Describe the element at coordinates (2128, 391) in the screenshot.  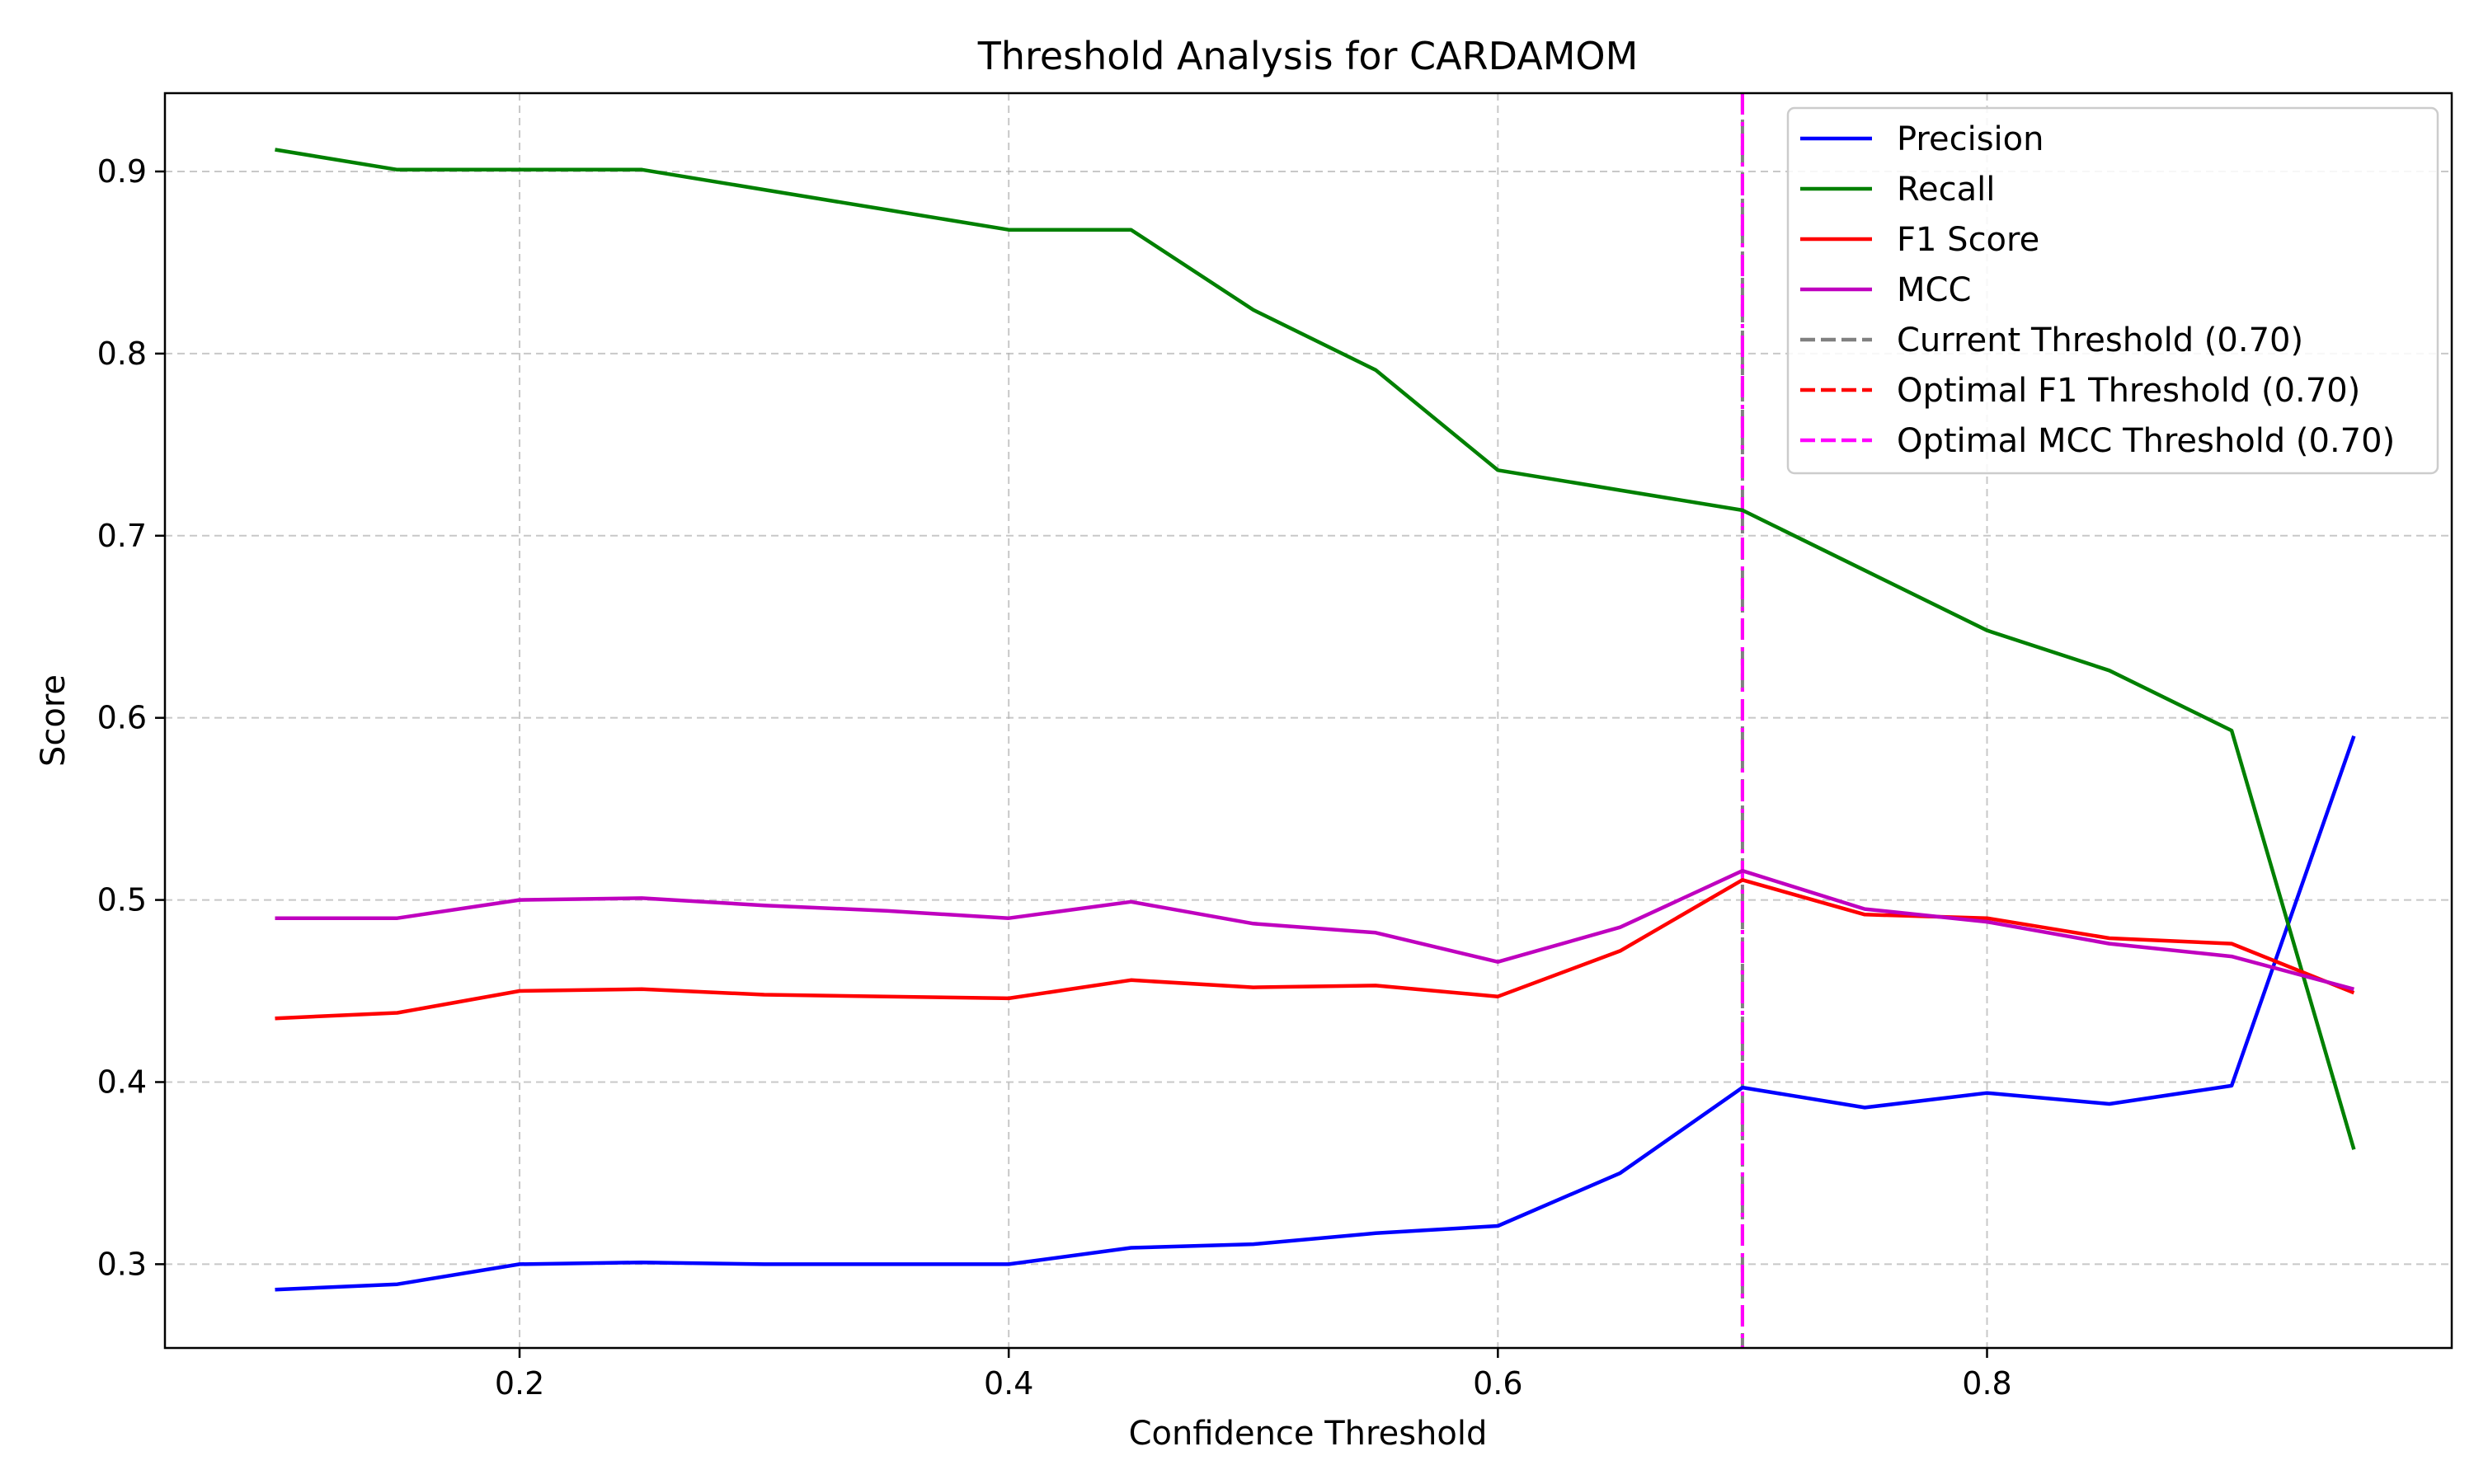
I see `legend-label-optimal-f1-threshold-0-70: Optimal F1 Threshold (0.70)` at that location.